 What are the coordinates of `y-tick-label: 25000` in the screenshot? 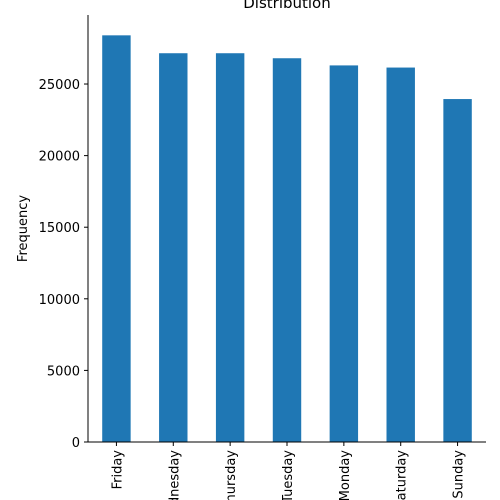 It's located at (59, 85).